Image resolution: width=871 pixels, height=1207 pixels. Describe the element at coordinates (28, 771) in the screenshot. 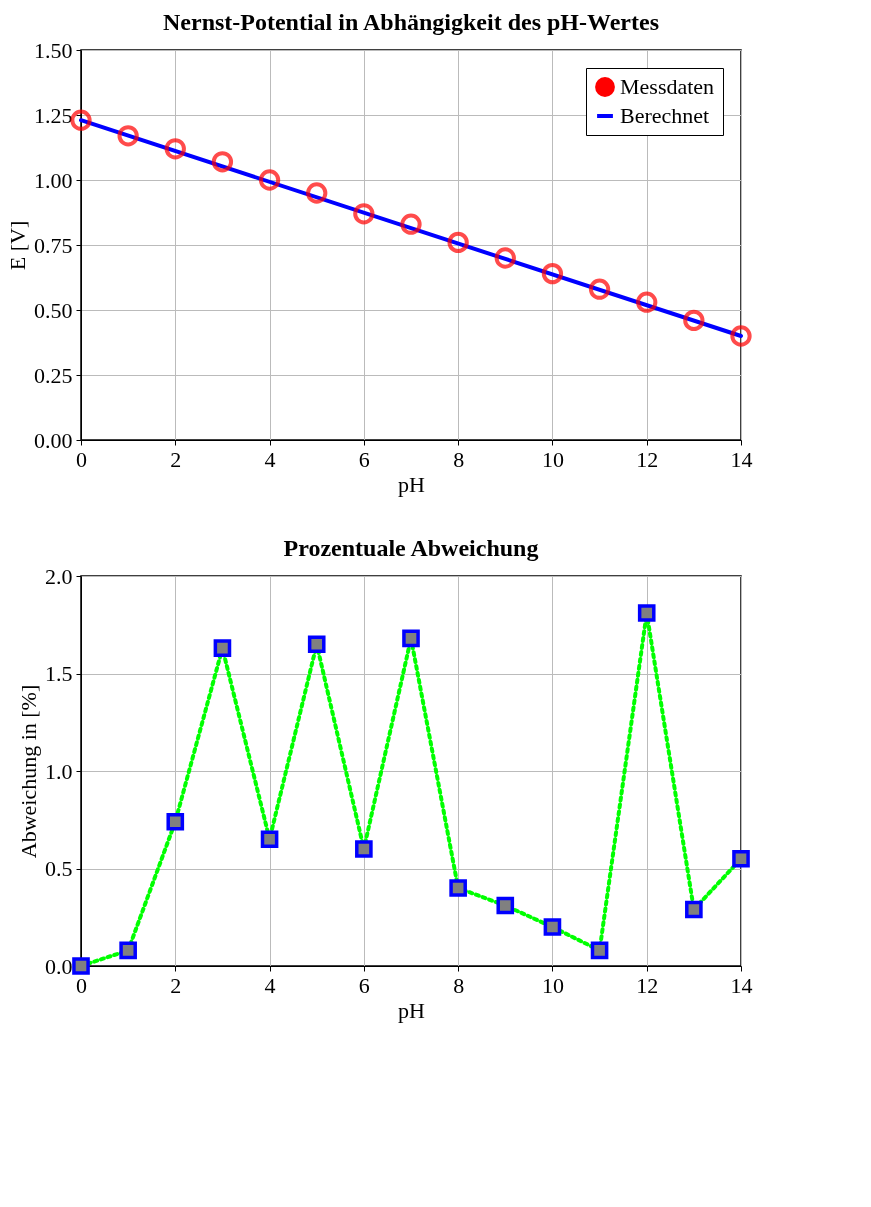

I see `y-axis-title: Abweichung in [%]` at that location.